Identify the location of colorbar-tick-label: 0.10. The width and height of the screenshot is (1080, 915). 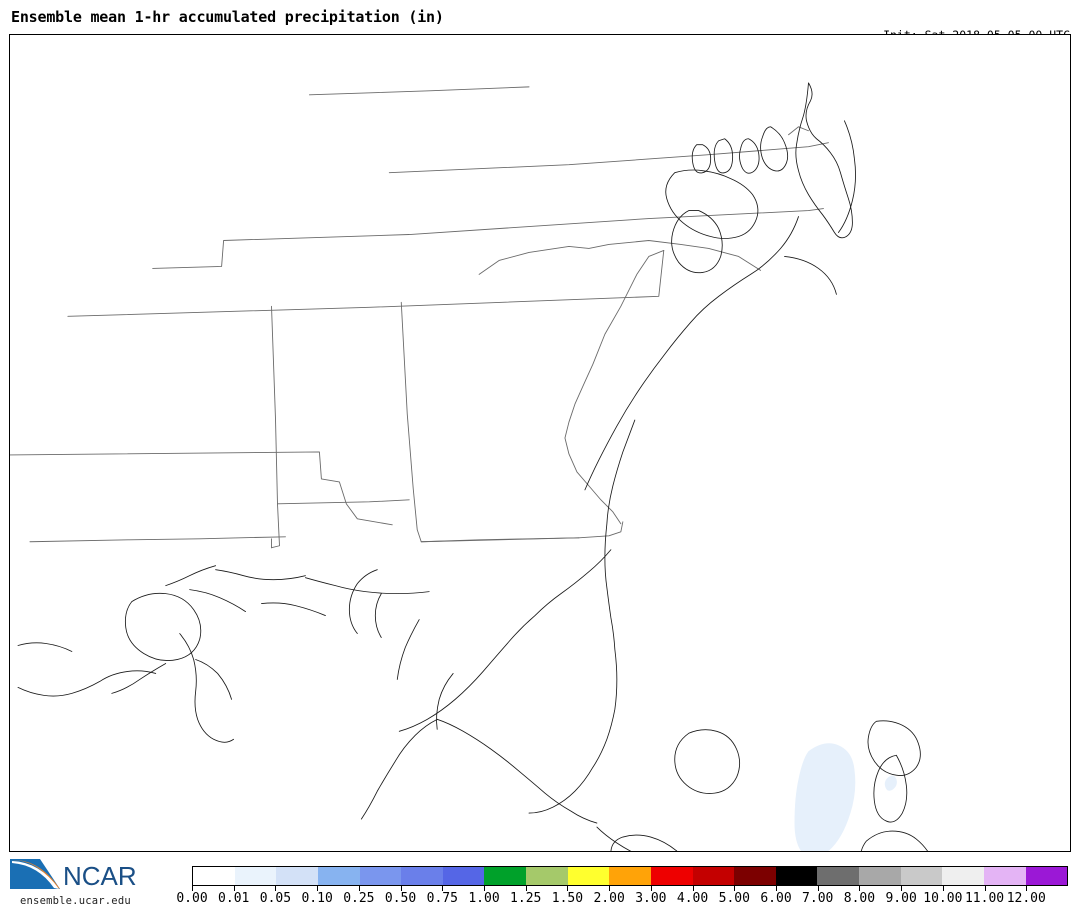
(317, 898).